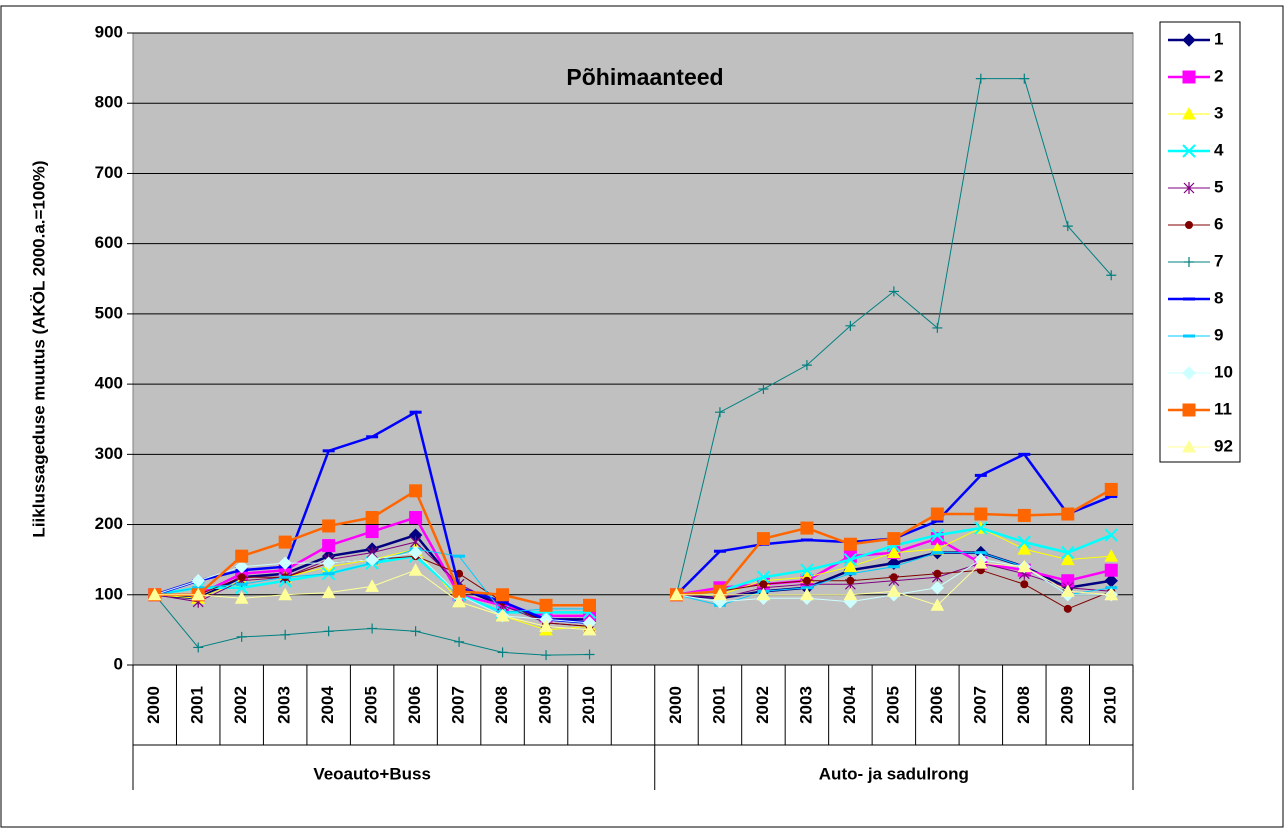 The height and width of the screenshot is (834, 1285). What do you see at coordinates (197, 705) in the screenshot?
I see `x-tick-label: 2001` at bounding box center [197, 705].